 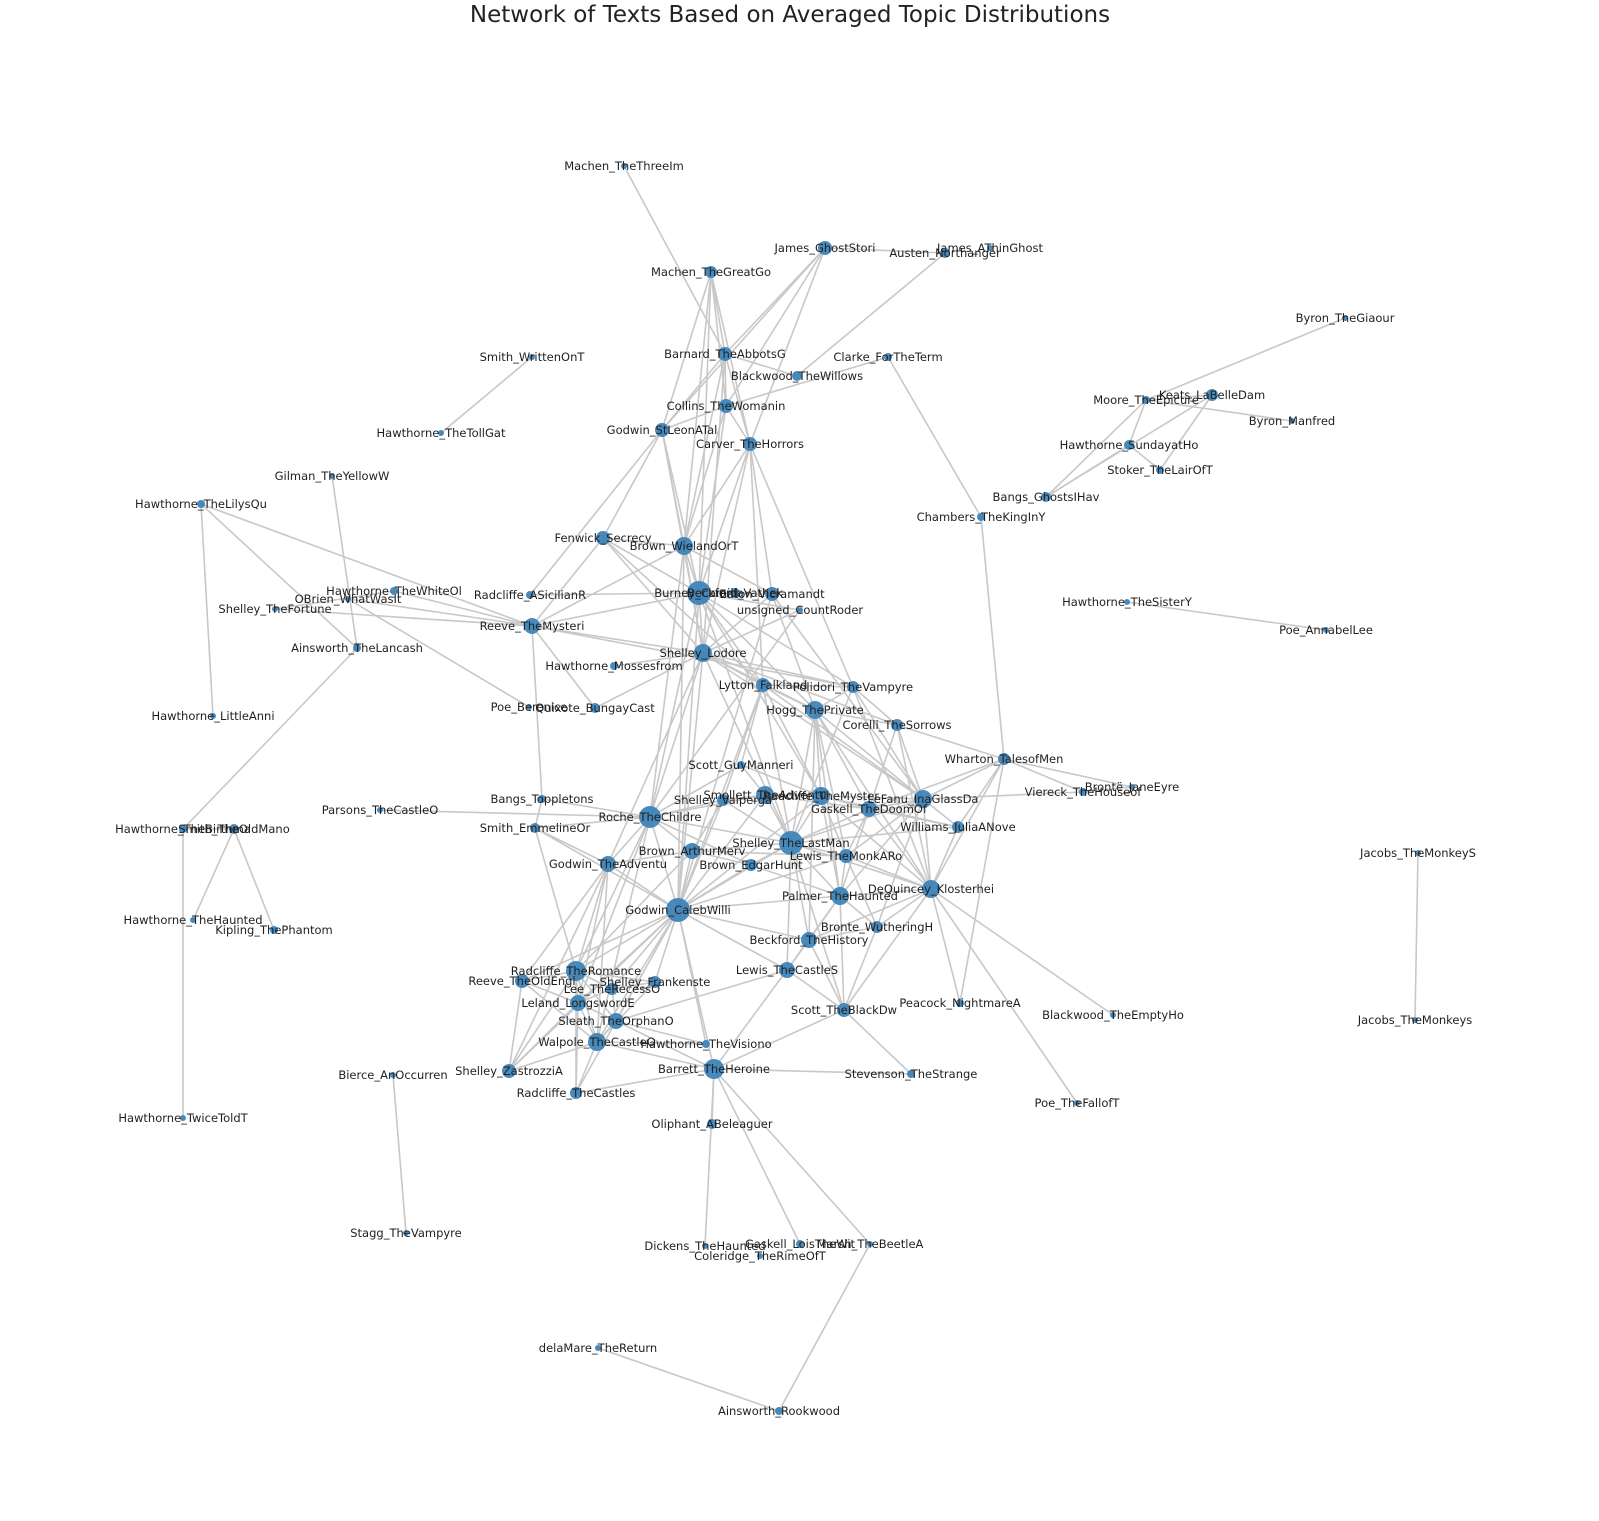 What do you see at coordinates (201, 504) in the screenshot?
I see `node-Hawthorne_TheLilysQu` at bounding box center [201, 504].